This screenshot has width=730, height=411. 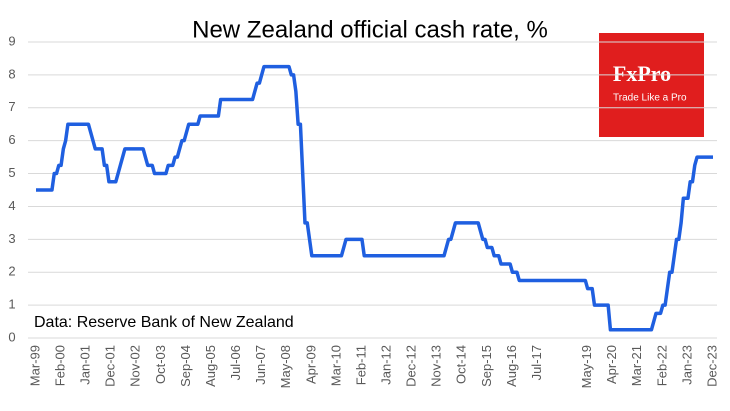 I want to click on x-tick-label: Dec-23, so click(x=711, y=366).